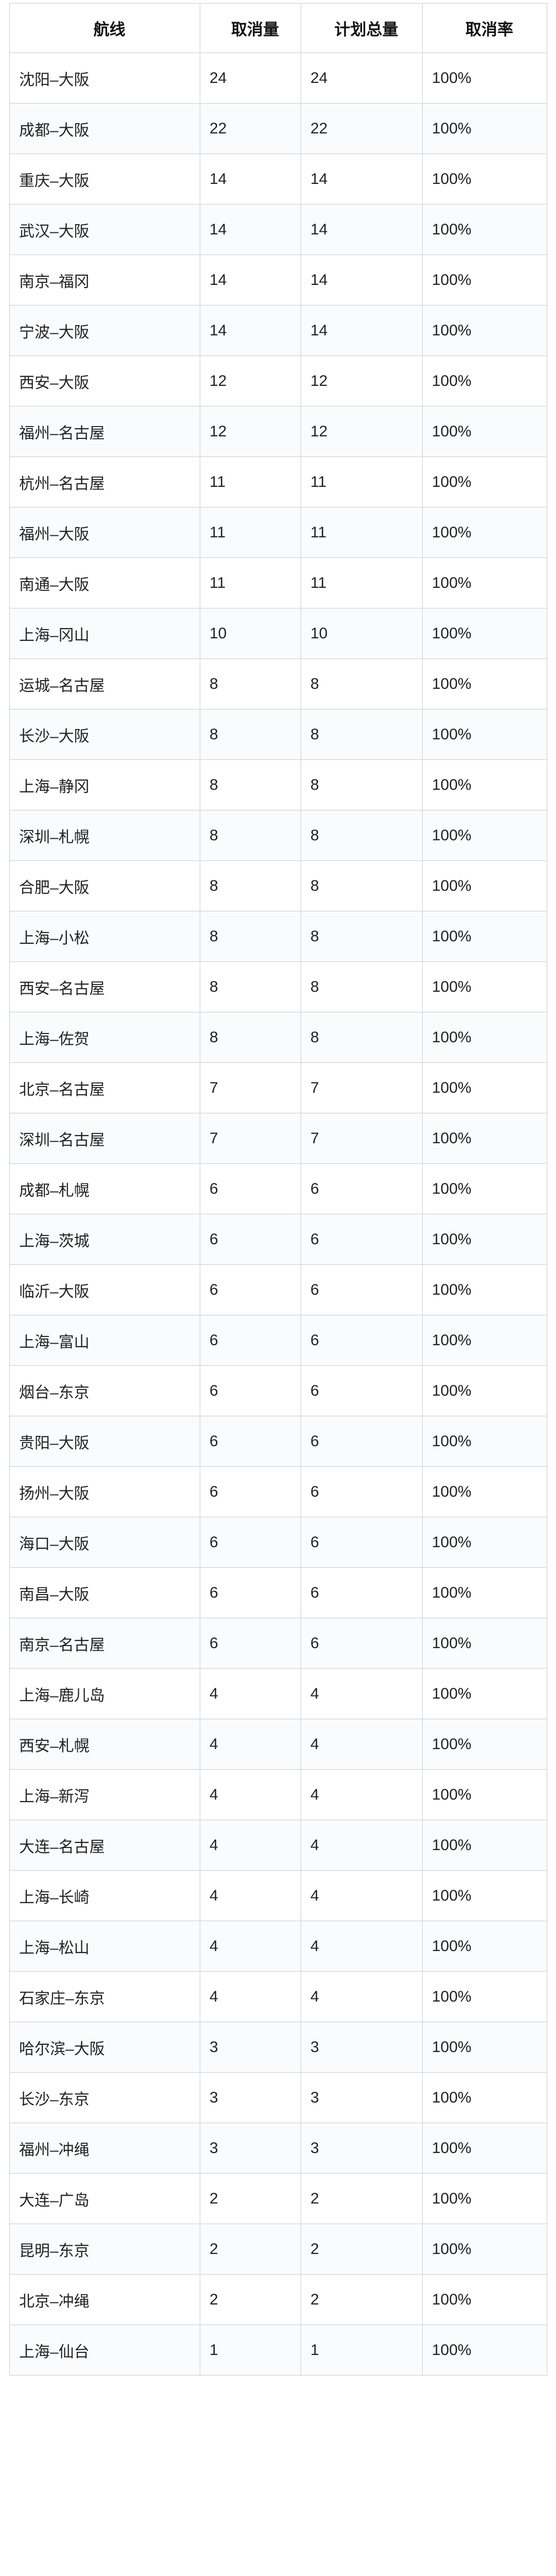  What do you see at coordinates (362, 481) in the screenshot?
I see `cell-planned: 11` at bounding box center [362, 481].